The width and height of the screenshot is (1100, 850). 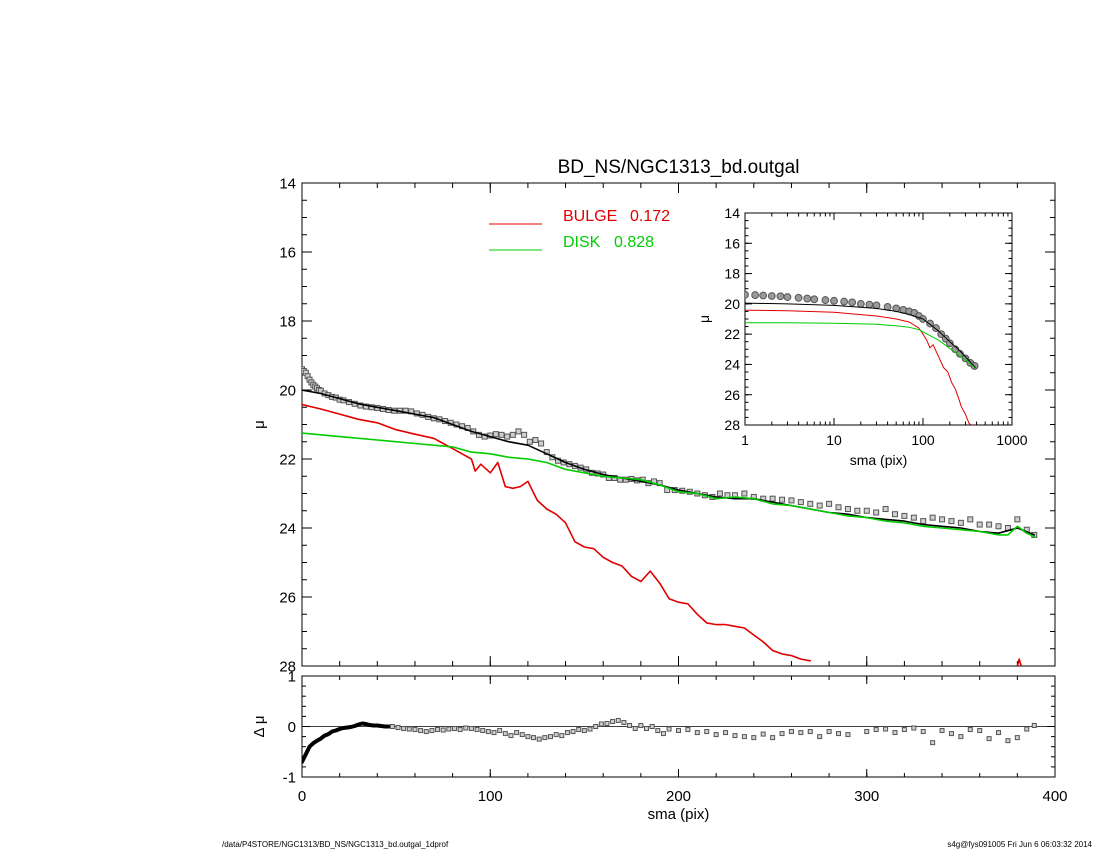 What do you see at coordinates (346, 742) in the screenshot?
I see `series-residual_thick-line` at bounding box center [346, 742].